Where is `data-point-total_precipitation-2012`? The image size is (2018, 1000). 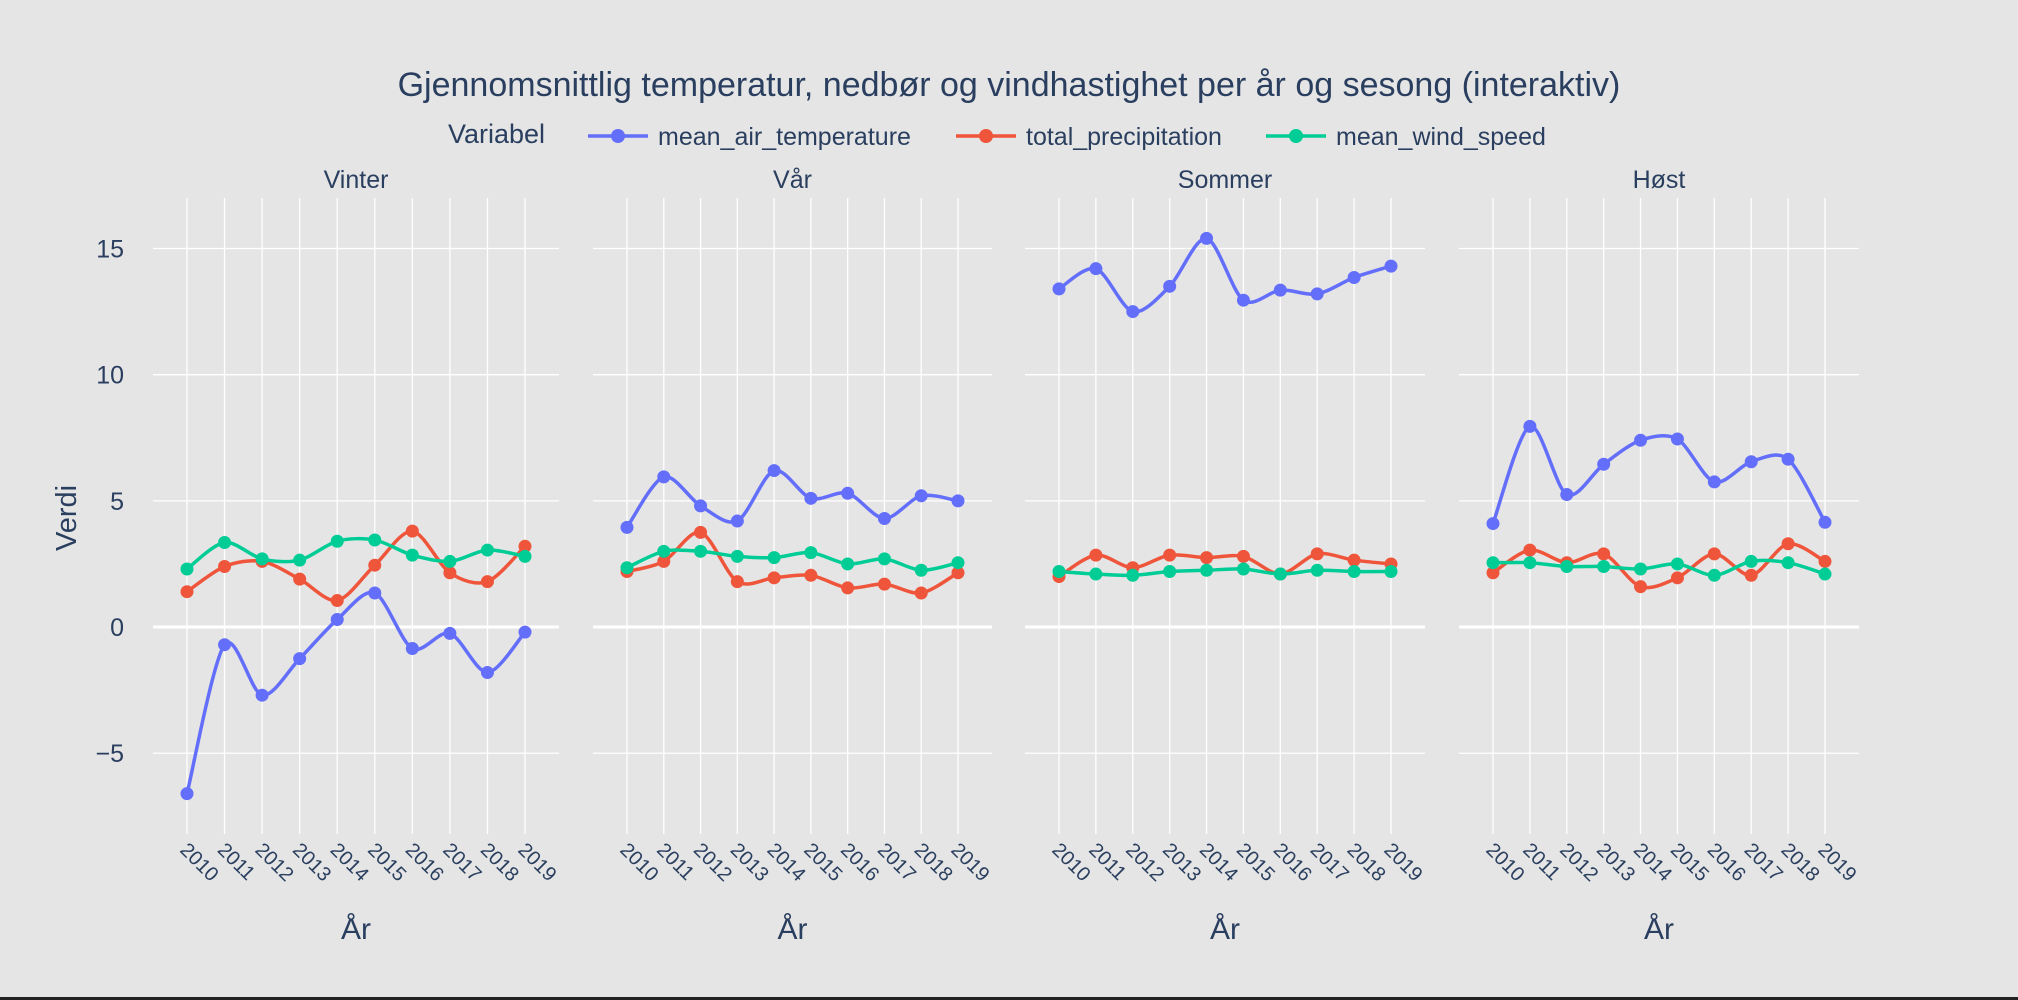
data-point-total_precipitation-2012 is located at coordinates (701, 532).